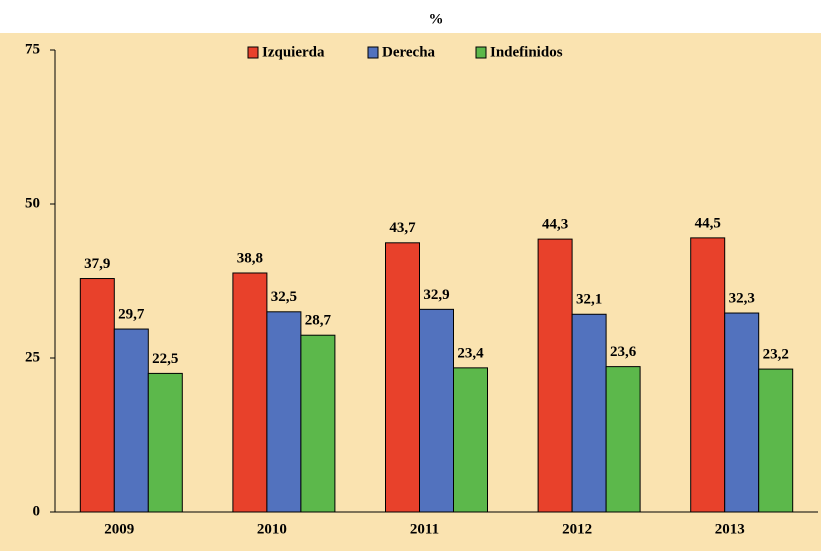 This screenshot has width=821, height=551. I want to click on value-label: 32,1, so click(589, 300).